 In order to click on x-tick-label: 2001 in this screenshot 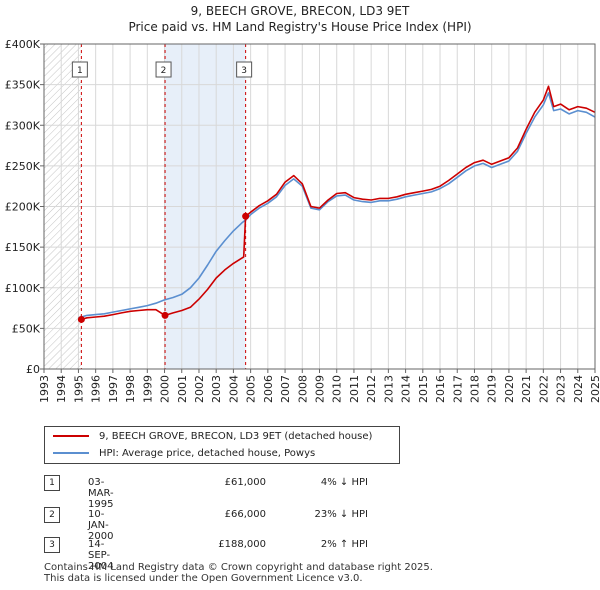, I will do `click(182, 389)`.